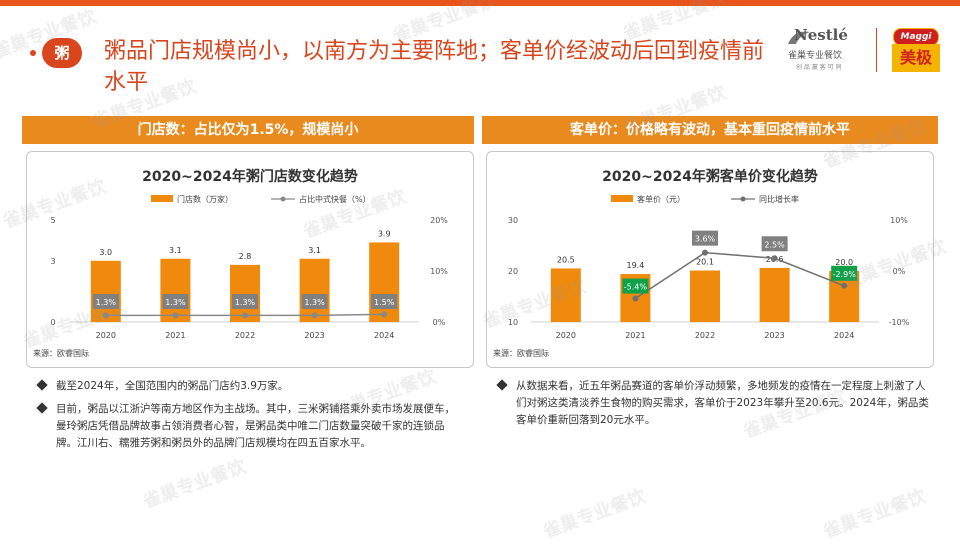 The image size is (960, 544). What do you see at coordinates (821, 35) in the screenshot?
I see `nestle-brand-text: Nestlé` at bounding box center [821, 35].